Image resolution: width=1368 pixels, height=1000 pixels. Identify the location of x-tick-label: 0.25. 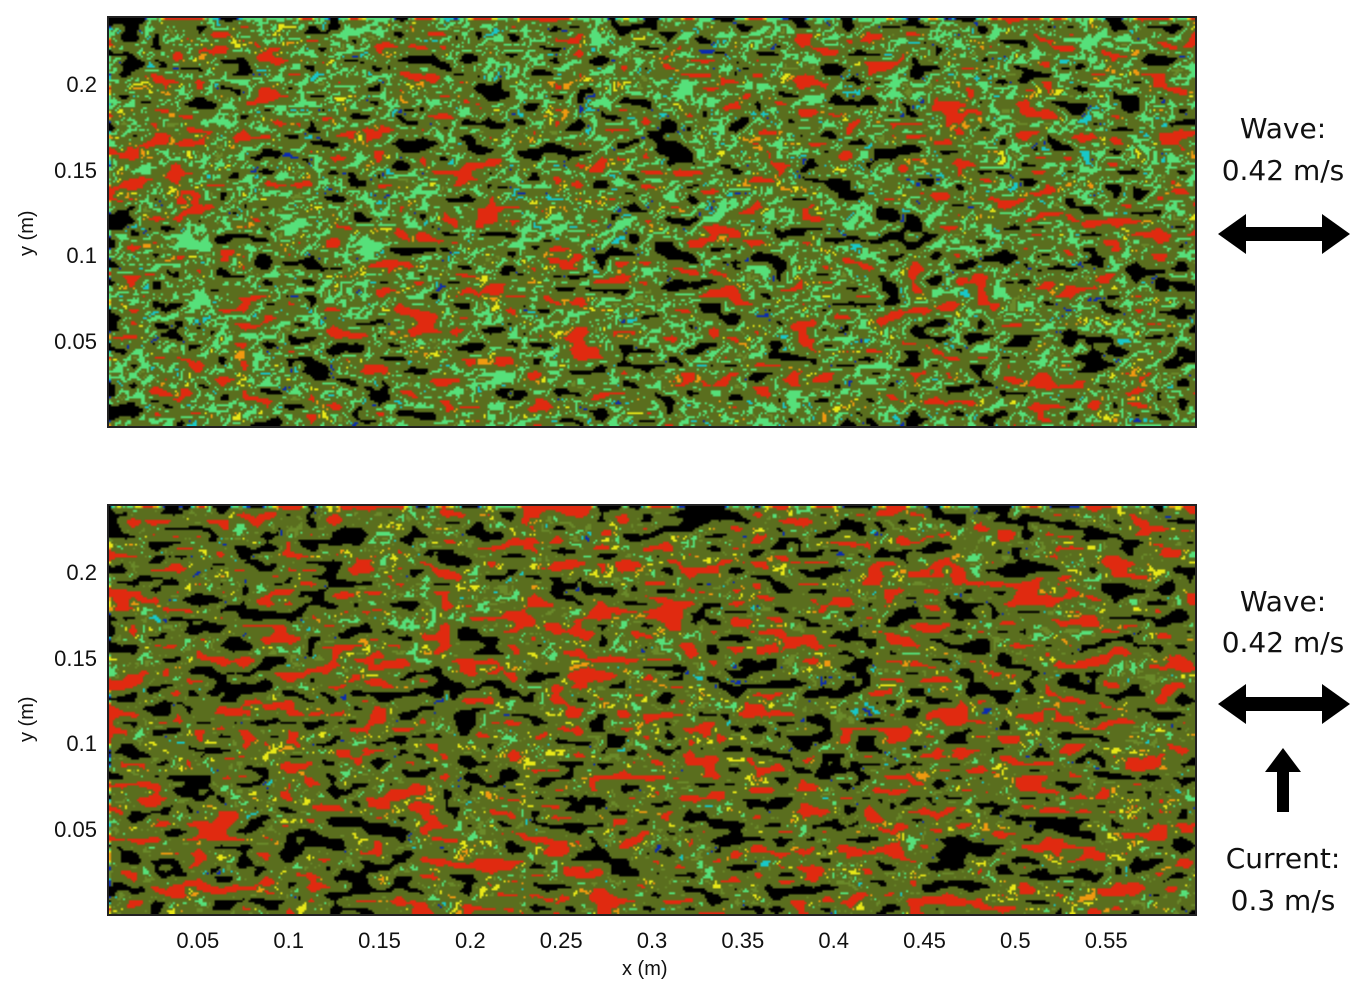
(561, 940).